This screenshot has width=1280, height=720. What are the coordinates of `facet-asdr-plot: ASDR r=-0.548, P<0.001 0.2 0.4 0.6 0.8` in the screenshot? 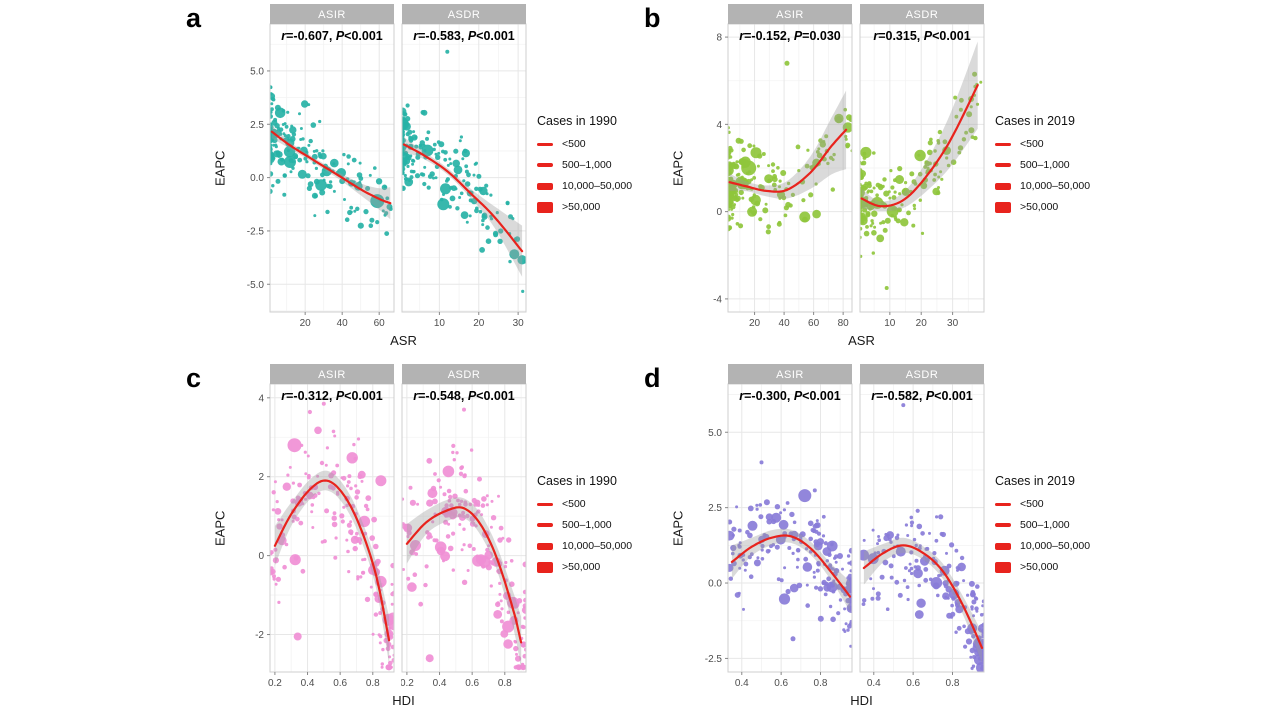 It's located at (464, 526).